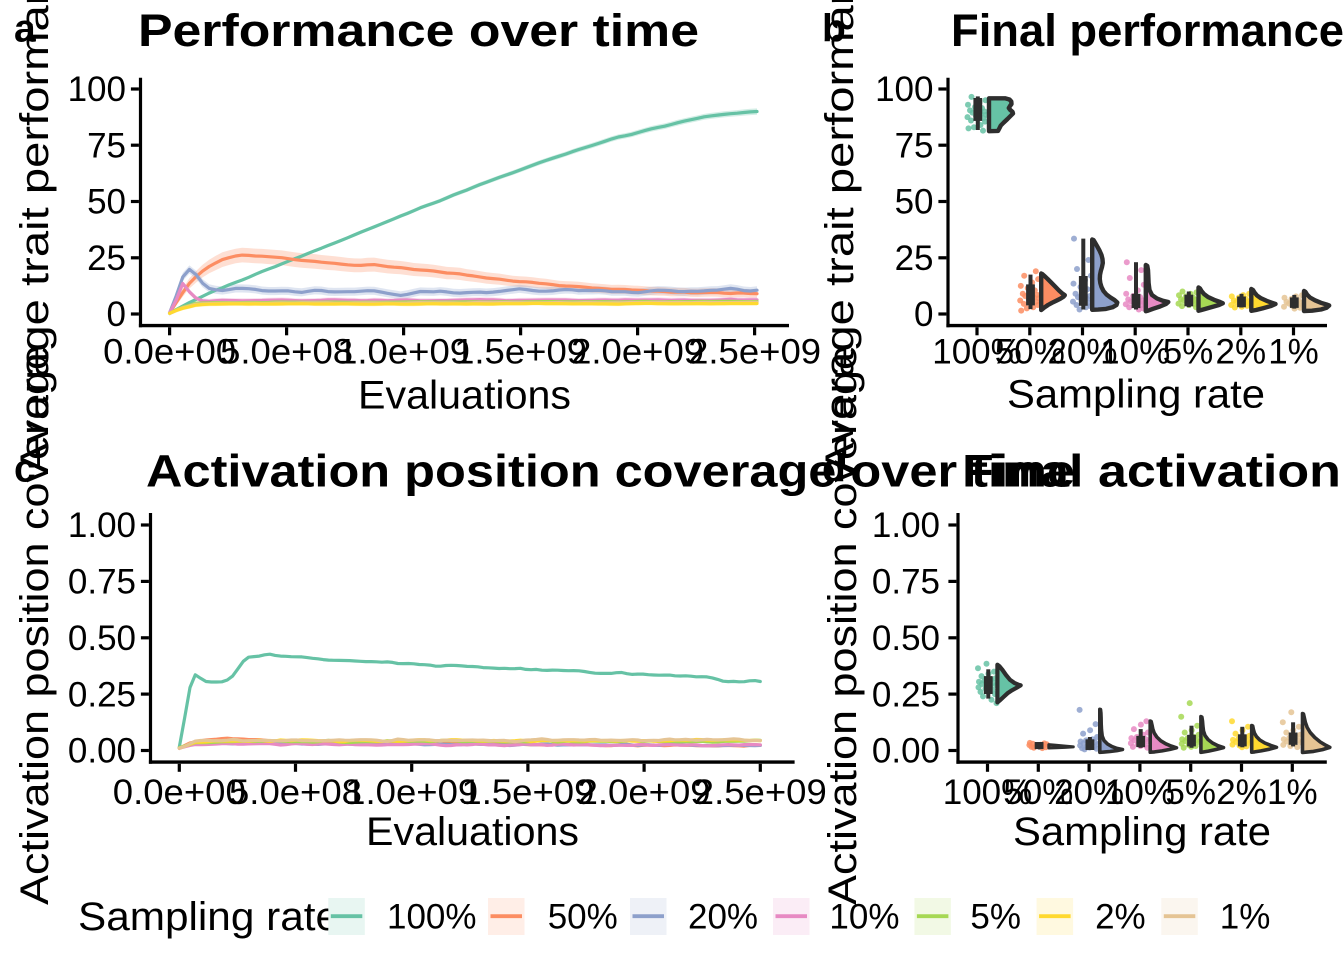 This screenshot has height=960, width=1344. I want to click on svg-text: c, so click(25, 469).